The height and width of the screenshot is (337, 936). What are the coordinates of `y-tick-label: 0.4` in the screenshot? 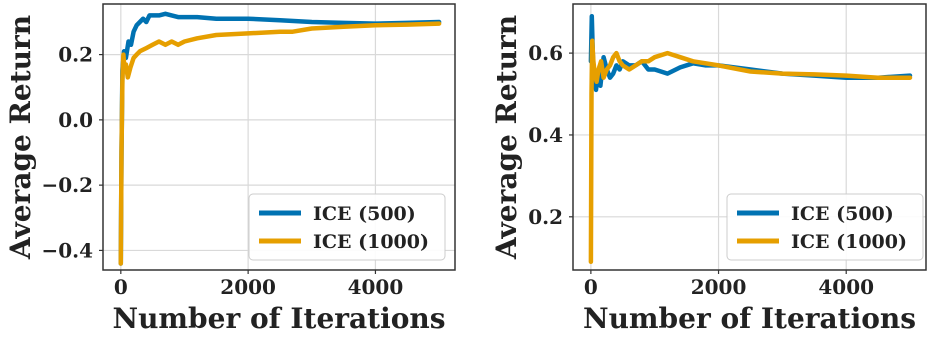 It's located at (545, 135).